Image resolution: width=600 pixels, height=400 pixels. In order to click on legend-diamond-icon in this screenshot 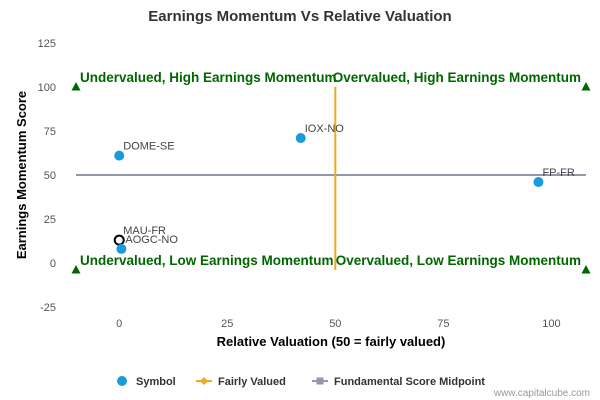, I will do `click(204, 381)`.